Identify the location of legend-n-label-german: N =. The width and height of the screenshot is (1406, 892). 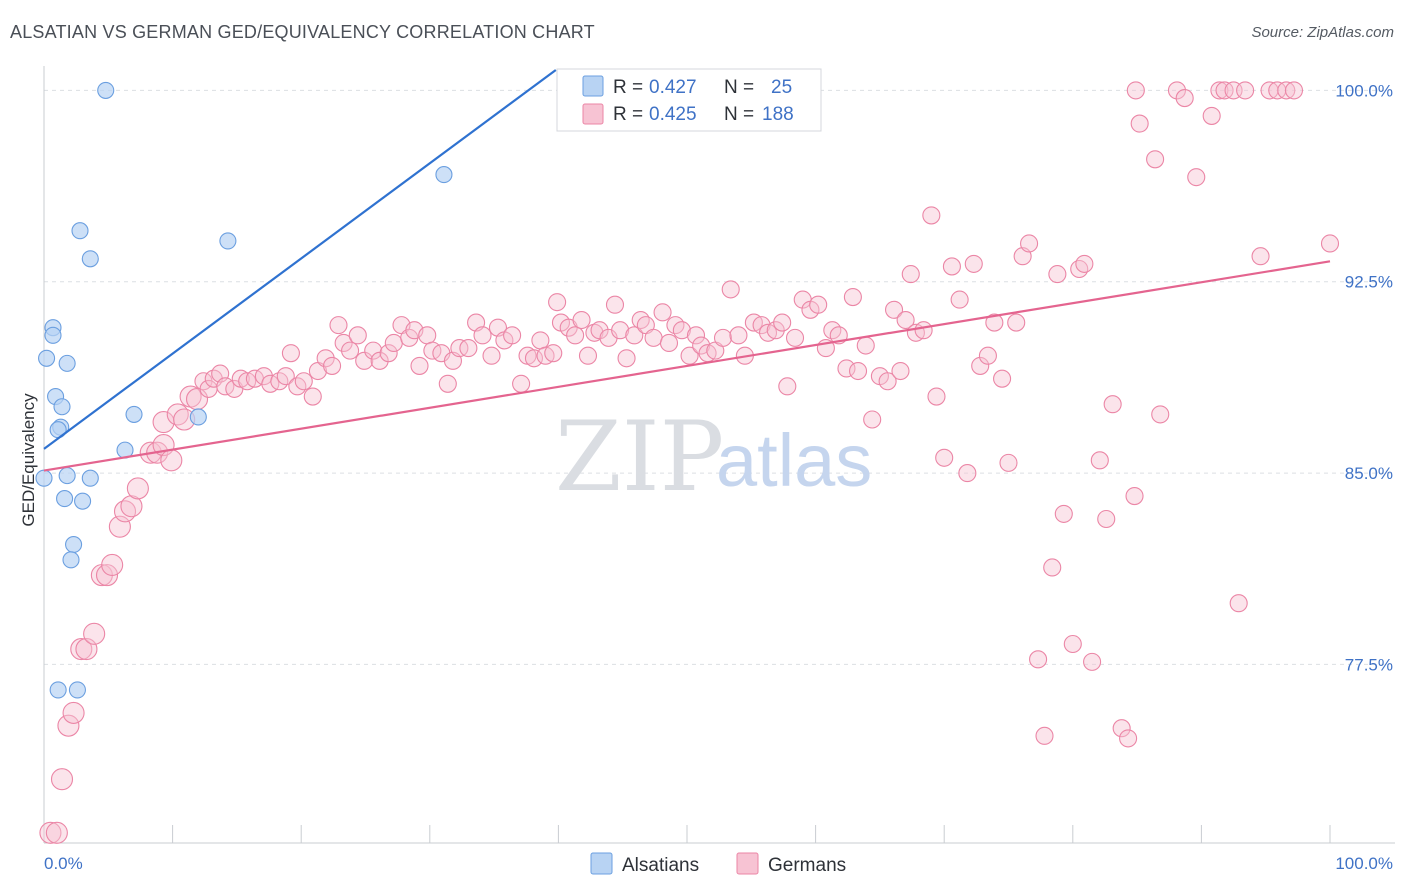
(739, 114).